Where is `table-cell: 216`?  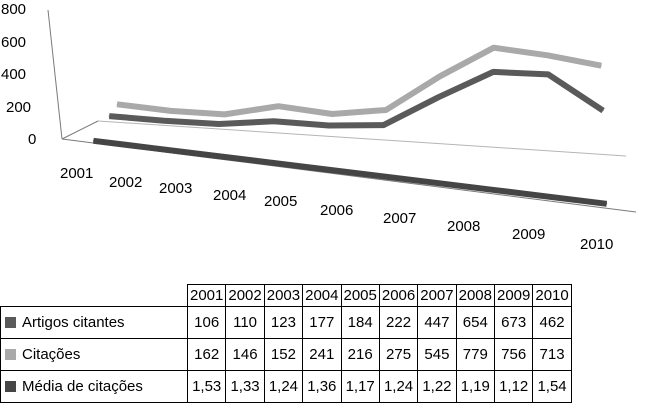 table-cell: 216 is located at coordinates (360, 354).